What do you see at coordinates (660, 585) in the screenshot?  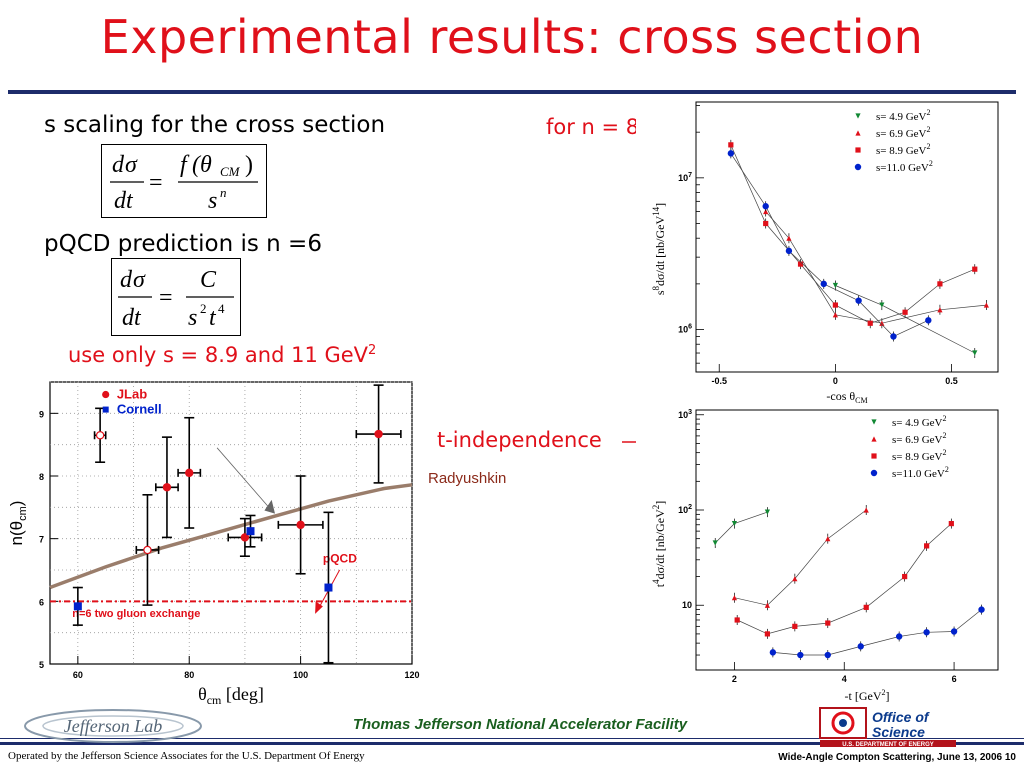 I see `chart3-ylabel-t: t` at bounding box center [660, 585].